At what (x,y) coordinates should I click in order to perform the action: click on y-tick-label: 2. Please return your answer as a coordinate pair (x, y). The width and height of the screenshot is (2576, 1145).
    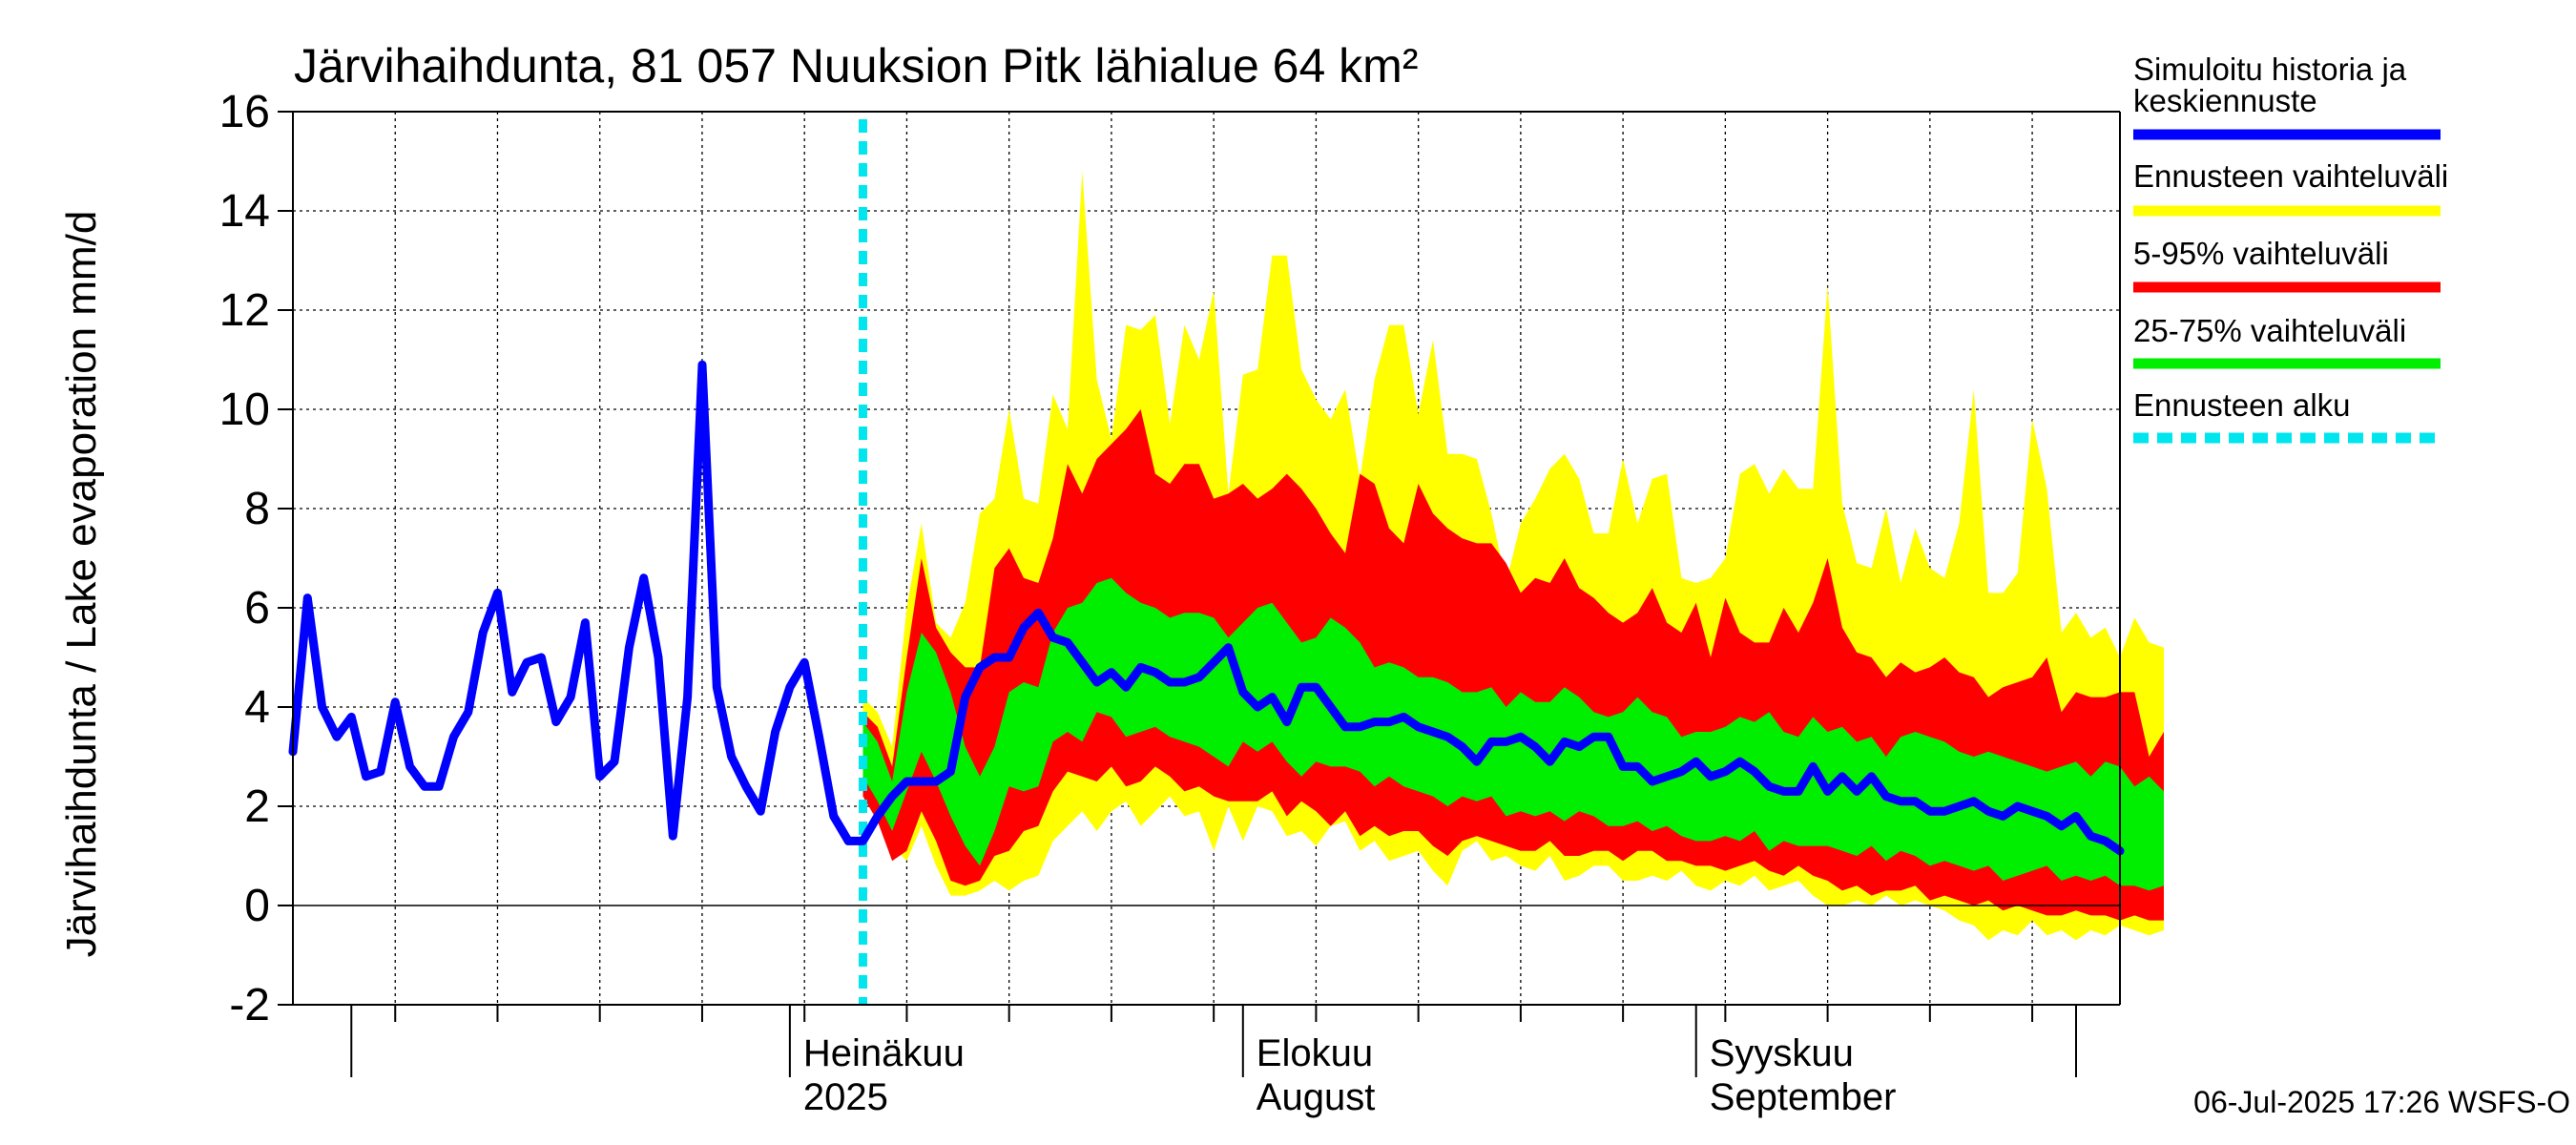
    Looking at the image, I should click on (257, 806).